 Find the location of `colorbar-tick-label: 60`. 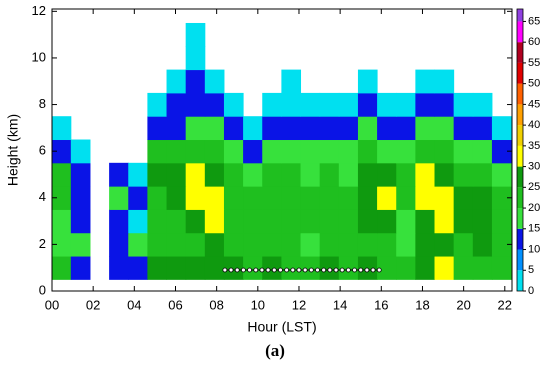

colorbar-tick-label: 60 is located at coordinates (534, 42).